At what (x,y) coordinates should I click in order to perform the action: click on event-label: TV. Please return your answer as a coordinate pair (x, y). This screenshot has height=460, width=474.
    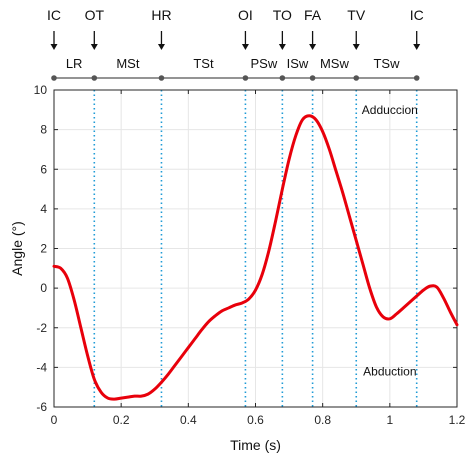
    Looking at the image, I should click on (356, 15).